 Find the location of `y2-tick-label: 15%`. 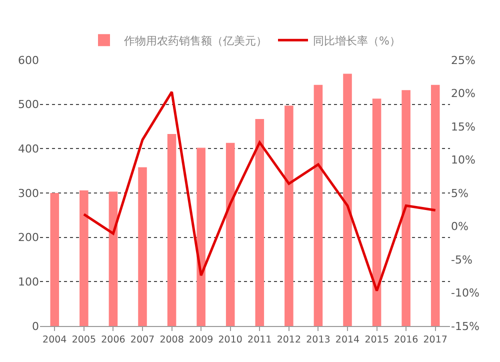

y2-tick-label: 15% is located at coordinates (463, 127).